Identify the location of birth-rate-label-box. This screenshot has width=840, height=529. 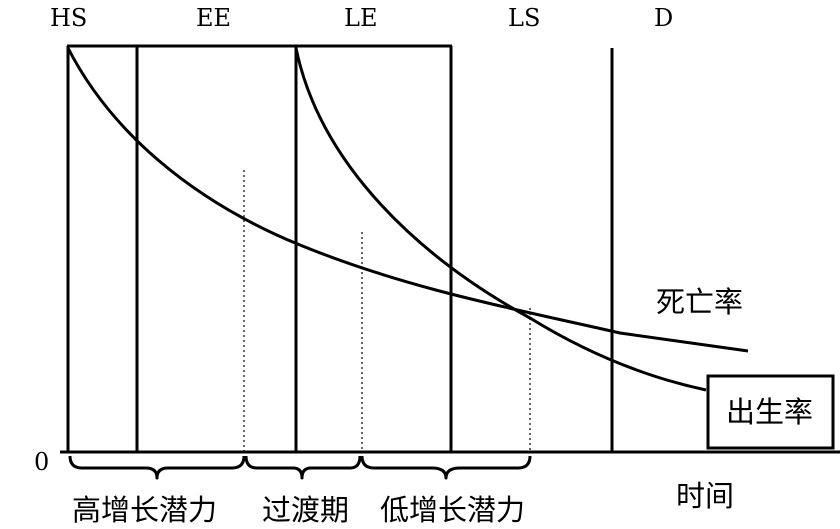
(770, 412).